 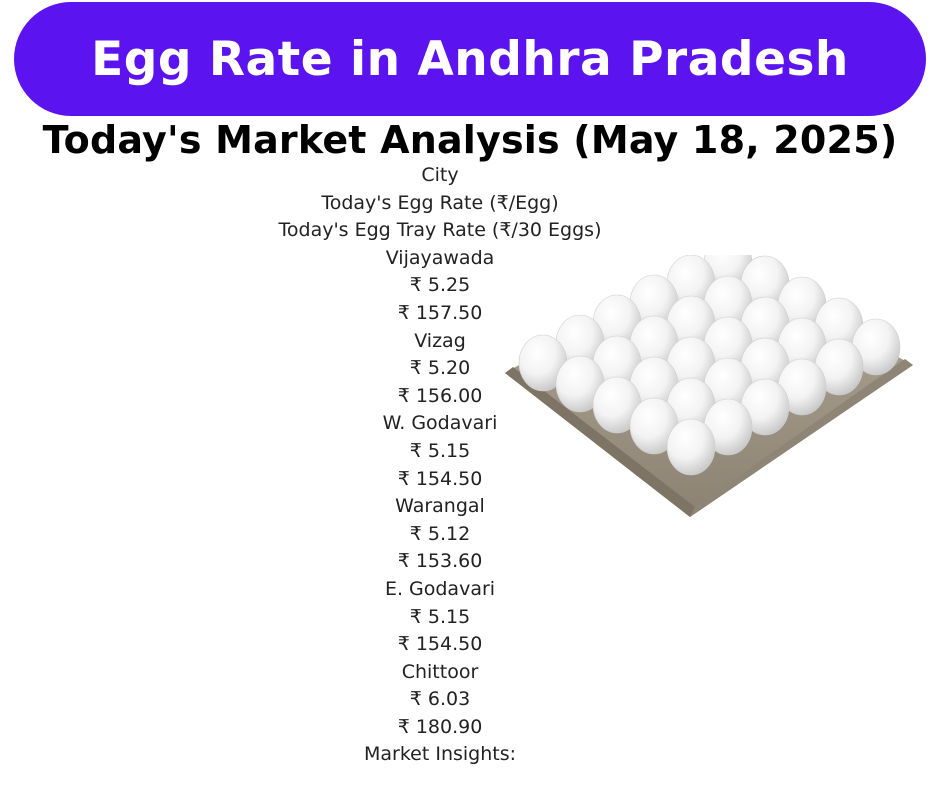 What do you see at coordinates (440, 506) in the screenshot?
I see `city-name: Warangal` at bounding box center [440, 506].